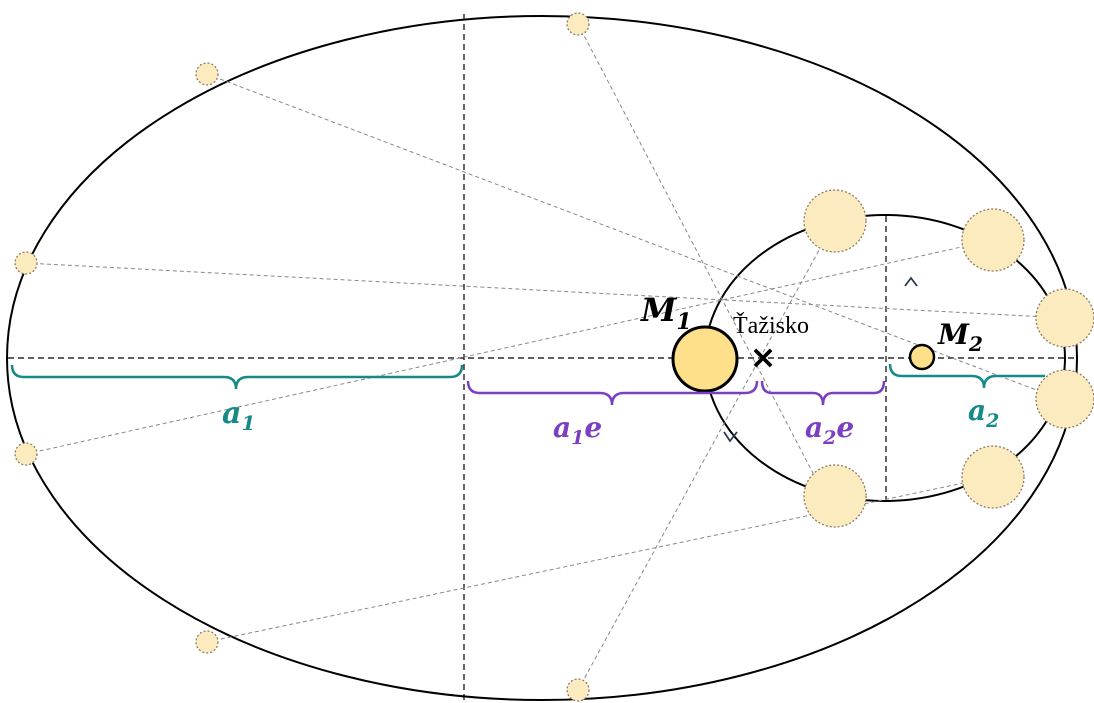 The height and width of the screenshot is (703, 1094). What do you see at coordinates (666, 313) in the screenshot?
I see `label-m1: M1` at bounding box center [666, 313].